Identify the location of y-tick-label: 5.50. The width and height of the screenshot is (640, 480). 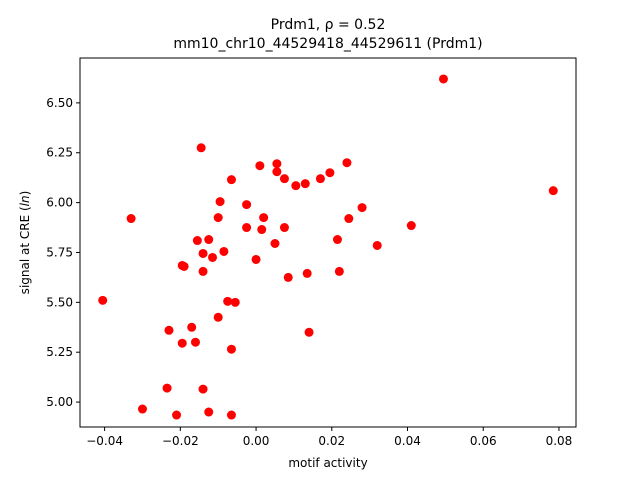
(59, 302).